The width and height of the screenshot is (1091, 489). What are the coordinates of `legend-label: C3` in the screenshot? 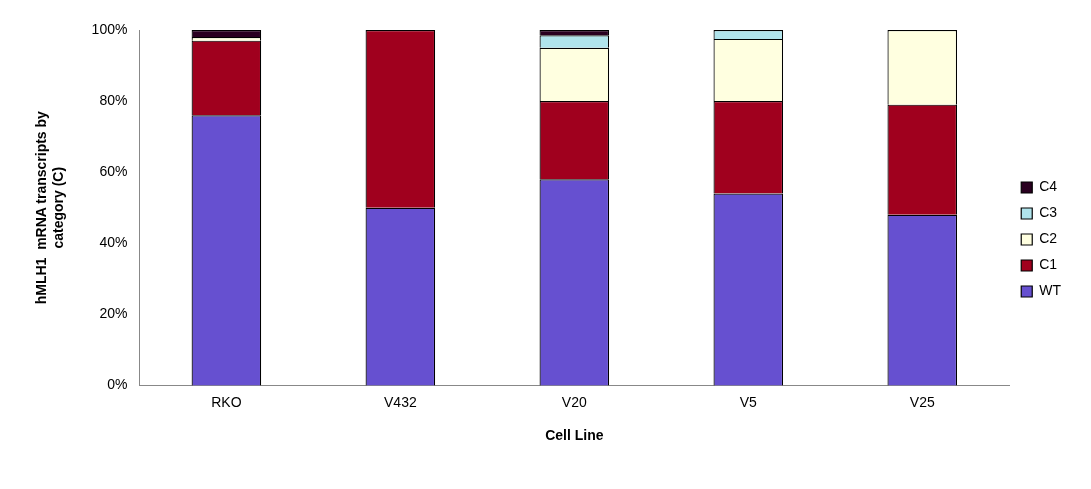 It's located at (1048, 212).